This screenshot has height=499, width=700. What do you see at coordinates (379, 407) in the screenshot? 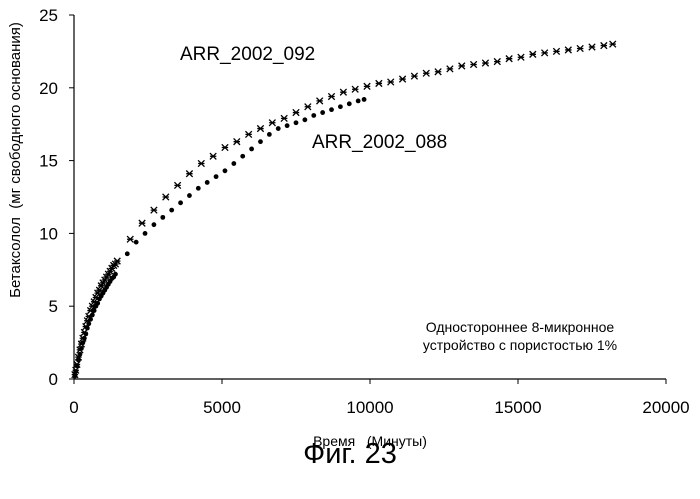
I see `x-tick-labels: 0 5000 10000 15000 20000` at bounding box center [379, 407].